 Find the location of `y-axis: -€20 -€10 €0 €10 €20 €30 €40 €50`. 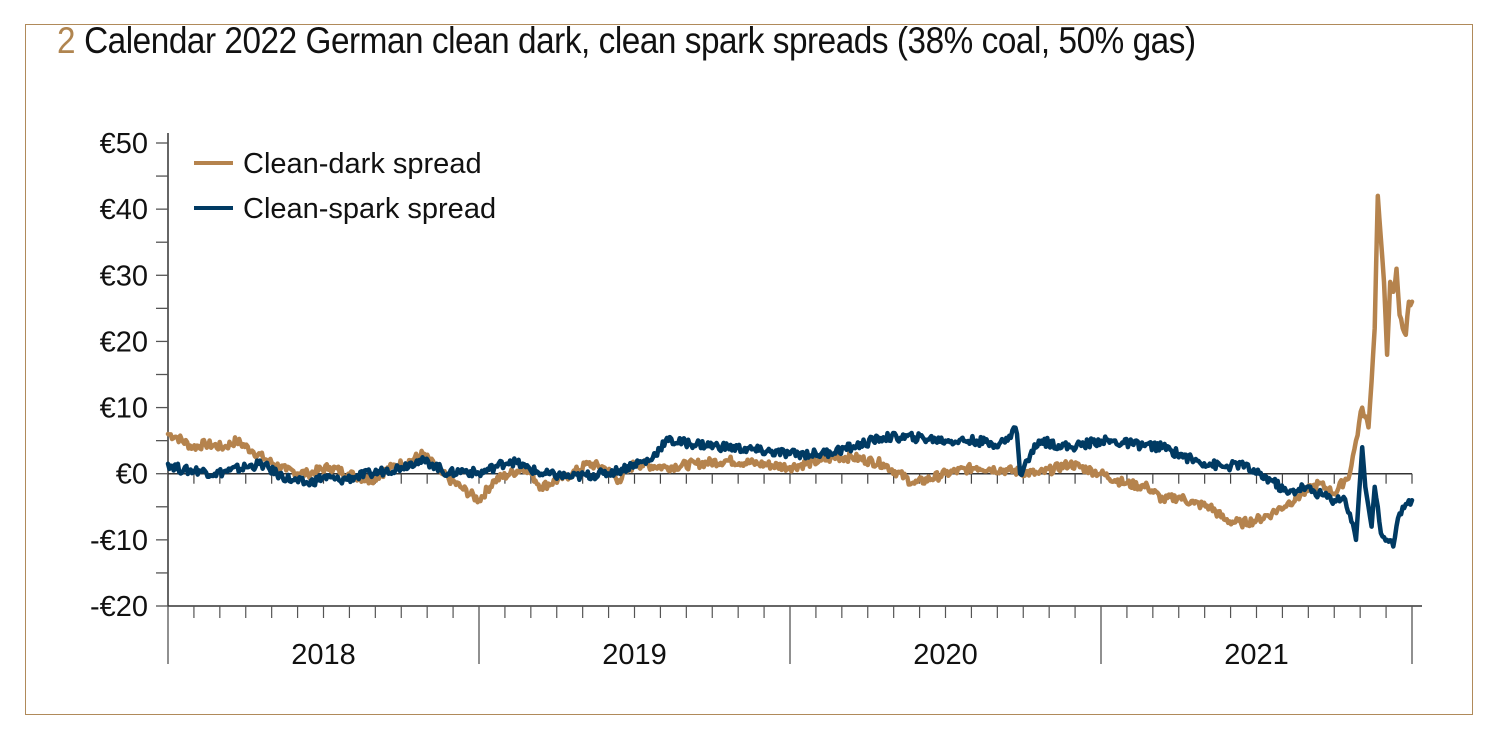

y-axis: -€20 -€10 €0 €10 €20 €30 €40 €50 is located at coordinates (129, 375).